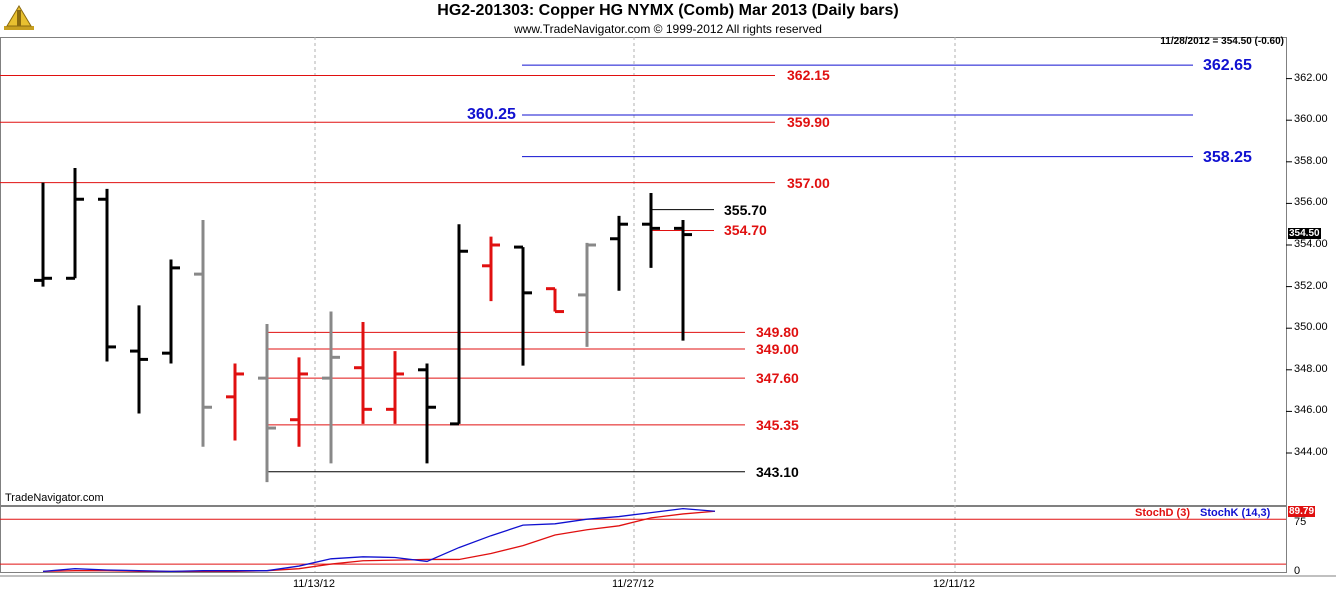 The width and height of the screenshot is (1336, 594). What do you see at coordinates (808, 182) in the screenshot?
I see `level-label: 357.00` at bounding box center [808, 182].